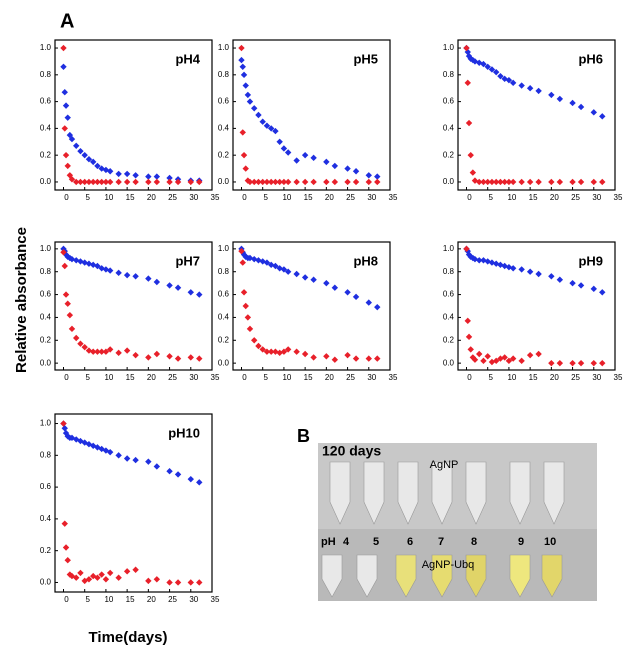  Describe the element at coordinates (224, 317) in the screenshot. I see `y-tick-label: 0.4` at that location.